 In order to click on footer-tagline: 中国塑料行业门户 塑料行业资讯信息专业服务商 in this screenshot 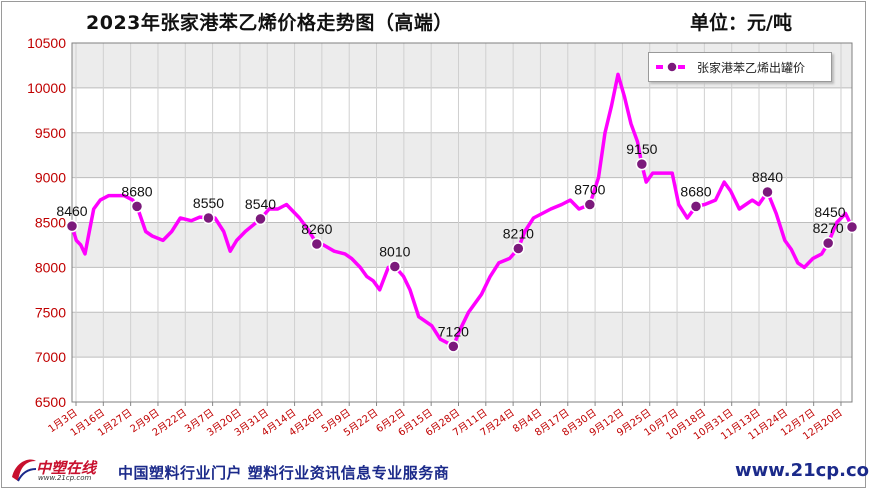, I will do `click(284, 473)`.